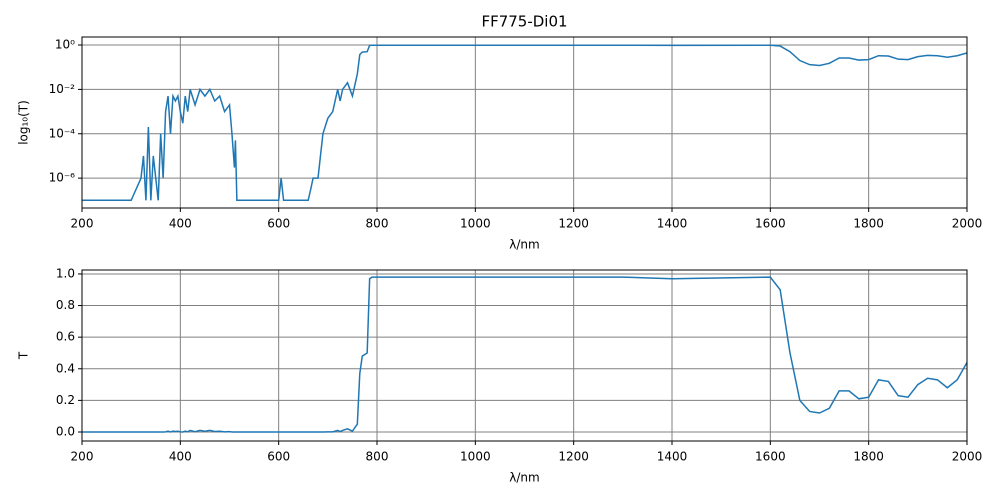 The image size is (1000, 504). What do you see at coordinates (65, 400) in the screenshot?
I see `y-tick-label: 0.2` at bounding box center [65, 400].